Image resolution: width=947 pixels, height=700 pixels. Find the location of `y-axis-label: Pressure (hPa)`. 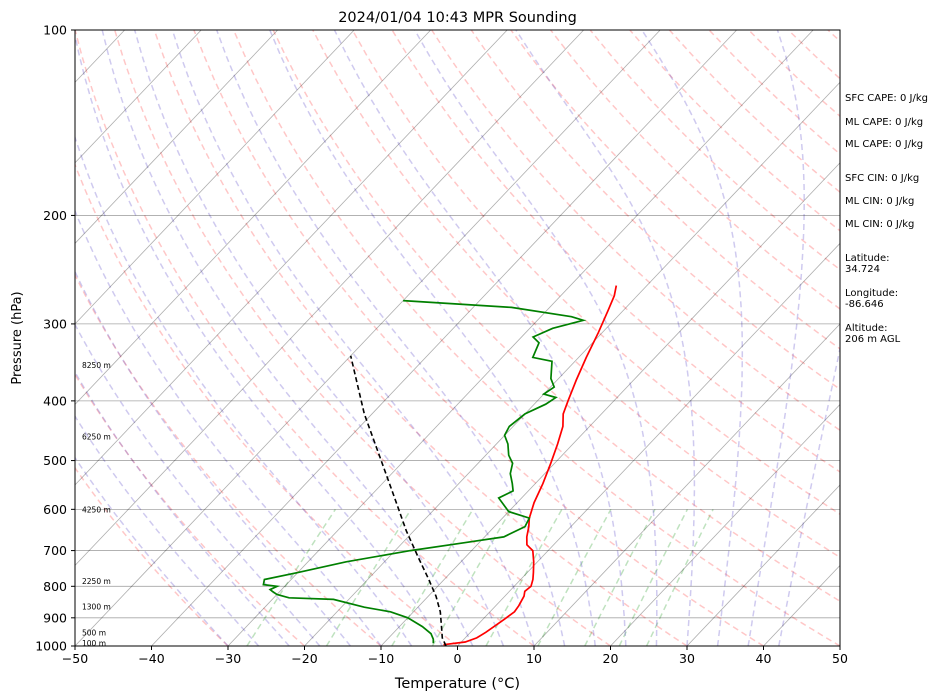

y-axis-label: Pressure (hPa) is located at coordinates (17, 337).